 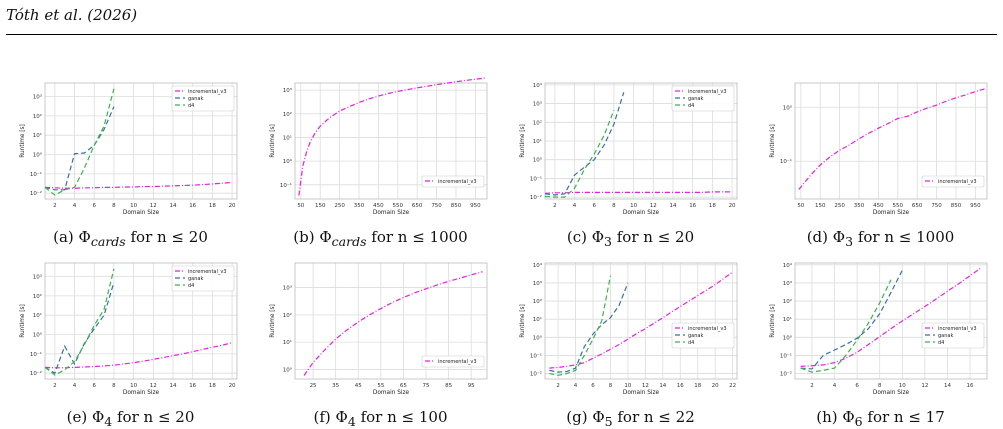 I want to click on x-tick-label: 35, so click(x=335, y=386).